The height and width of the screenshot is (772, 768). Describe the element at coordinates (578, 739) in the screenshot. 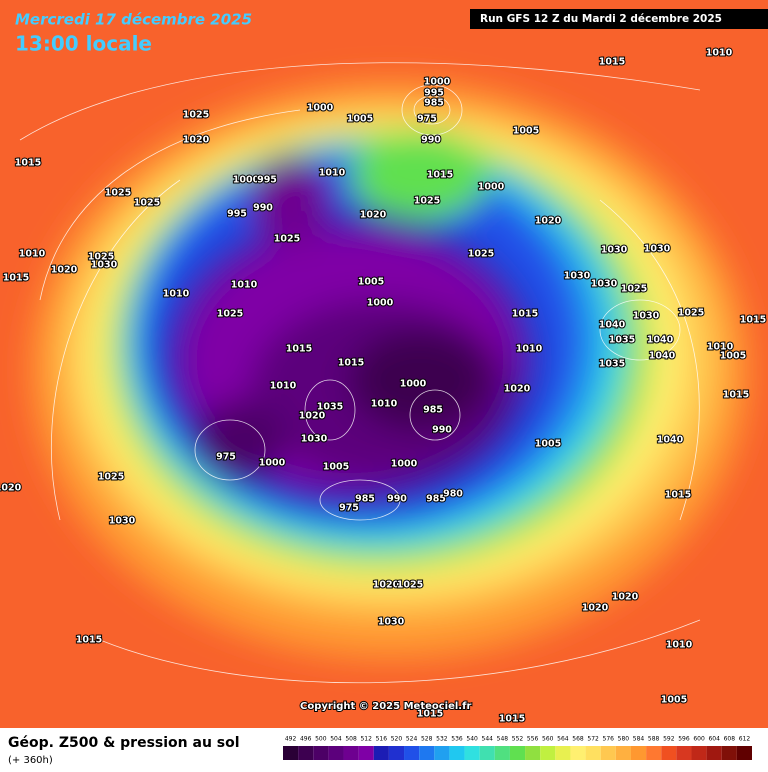

I see `legend-label: 568` at that location.